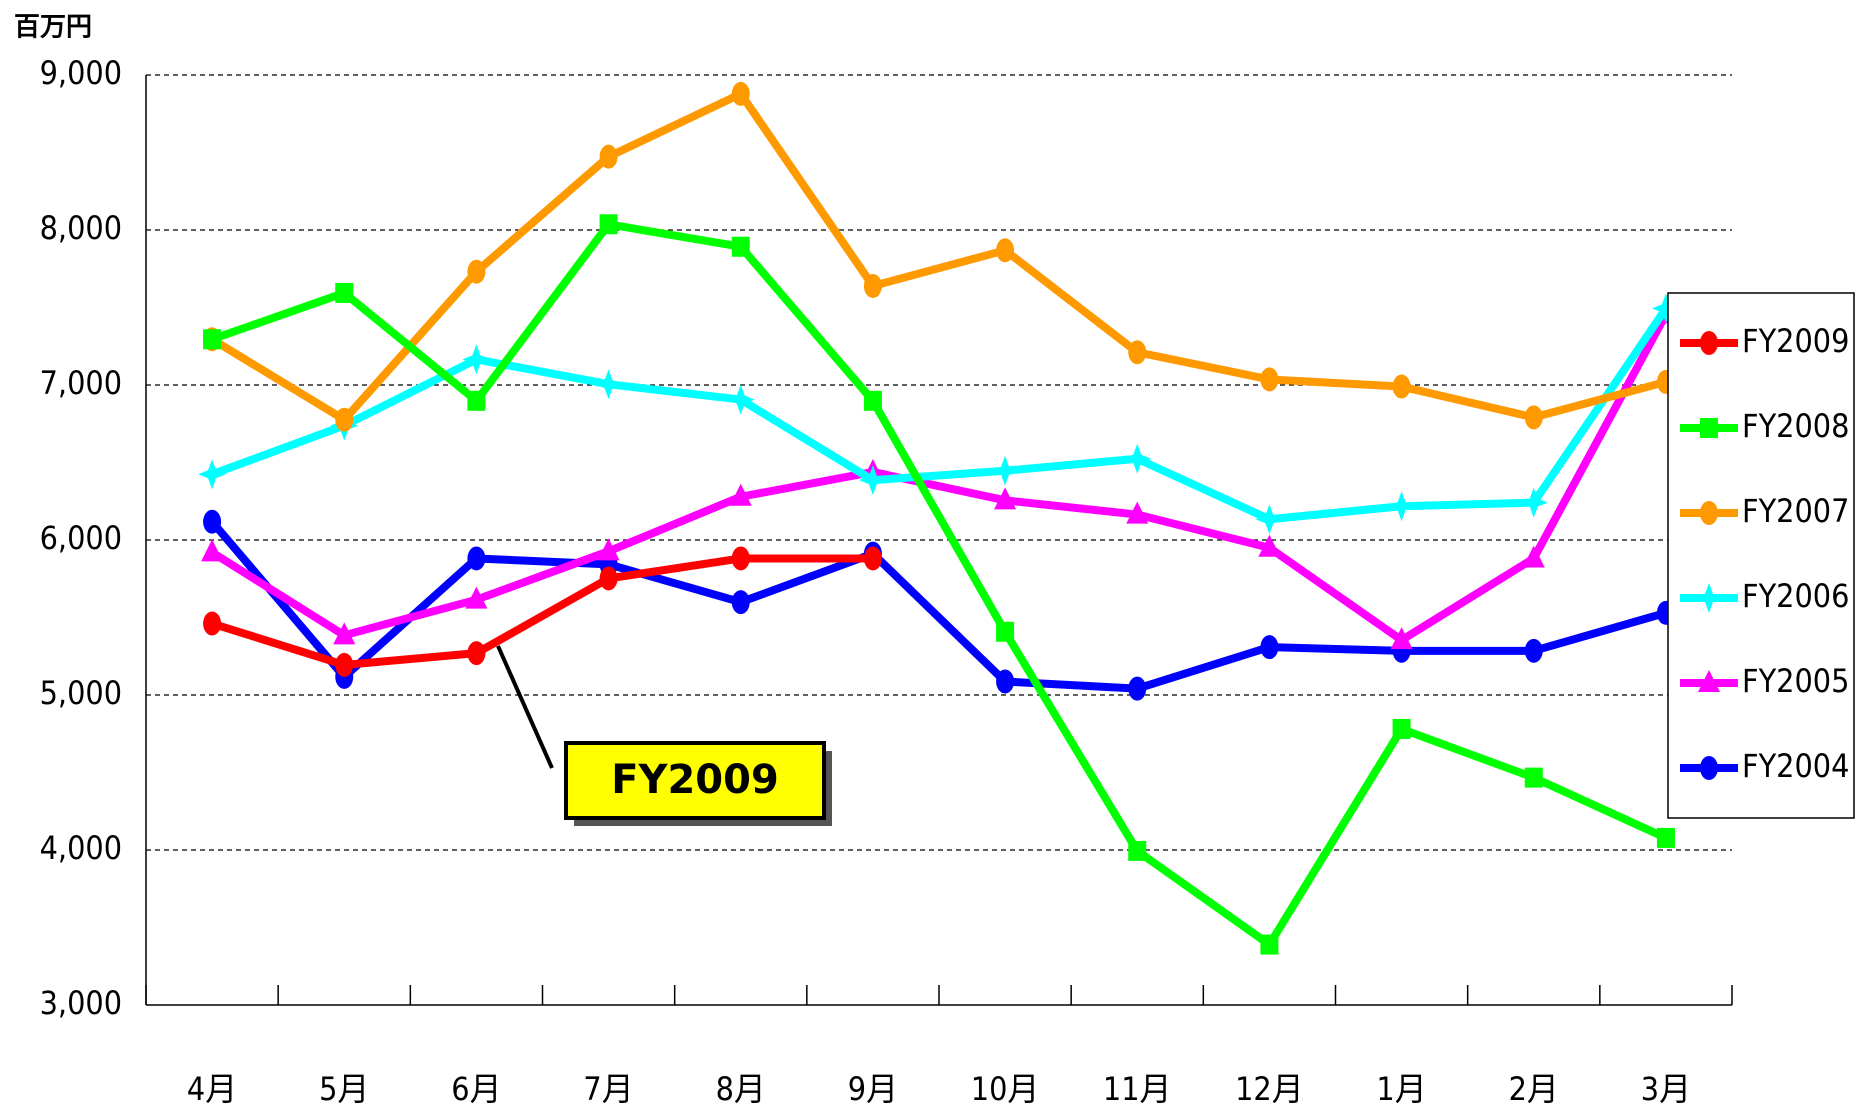  What do you see at coordinates (1795, 341) in the screenshot?
I see `legend-label: FY2009` at bounding box center [1795, 341].